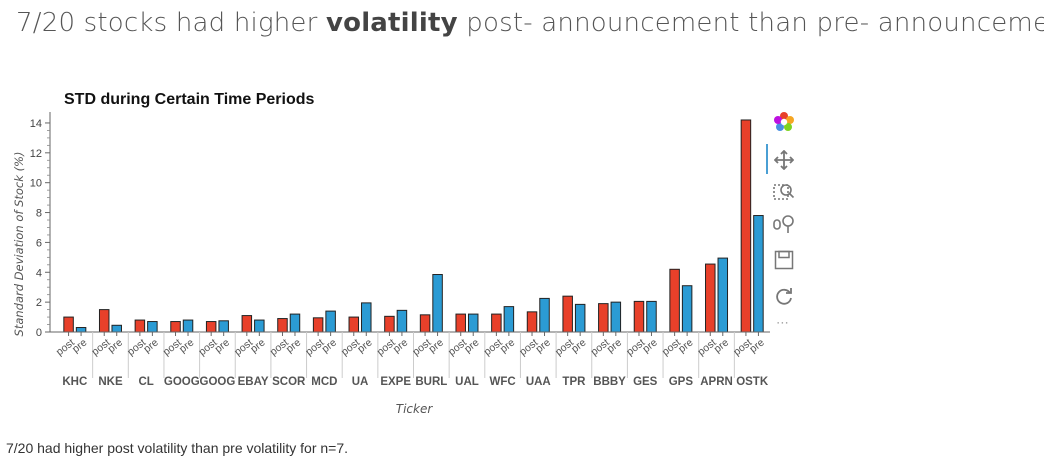  Describe the element at coordinates (188, 326) in the screenshot. I see `bar-pre-goog` at that location.